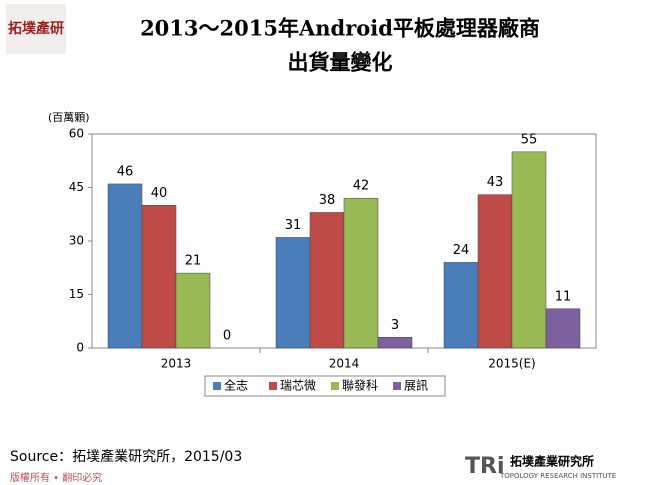  I want to click on value-label: 42, so click(361, 186).